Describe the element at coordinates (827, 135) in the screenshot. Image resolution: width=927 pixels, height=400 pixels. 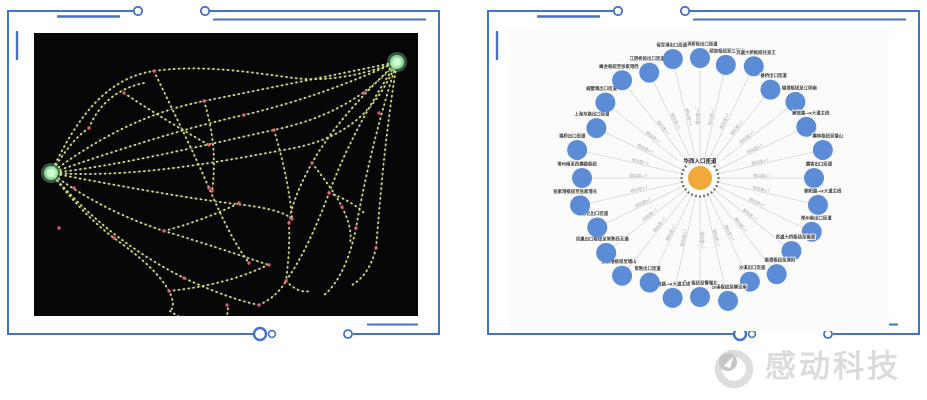
I see `svg-text: 横林枢纽至堰山` at that location.